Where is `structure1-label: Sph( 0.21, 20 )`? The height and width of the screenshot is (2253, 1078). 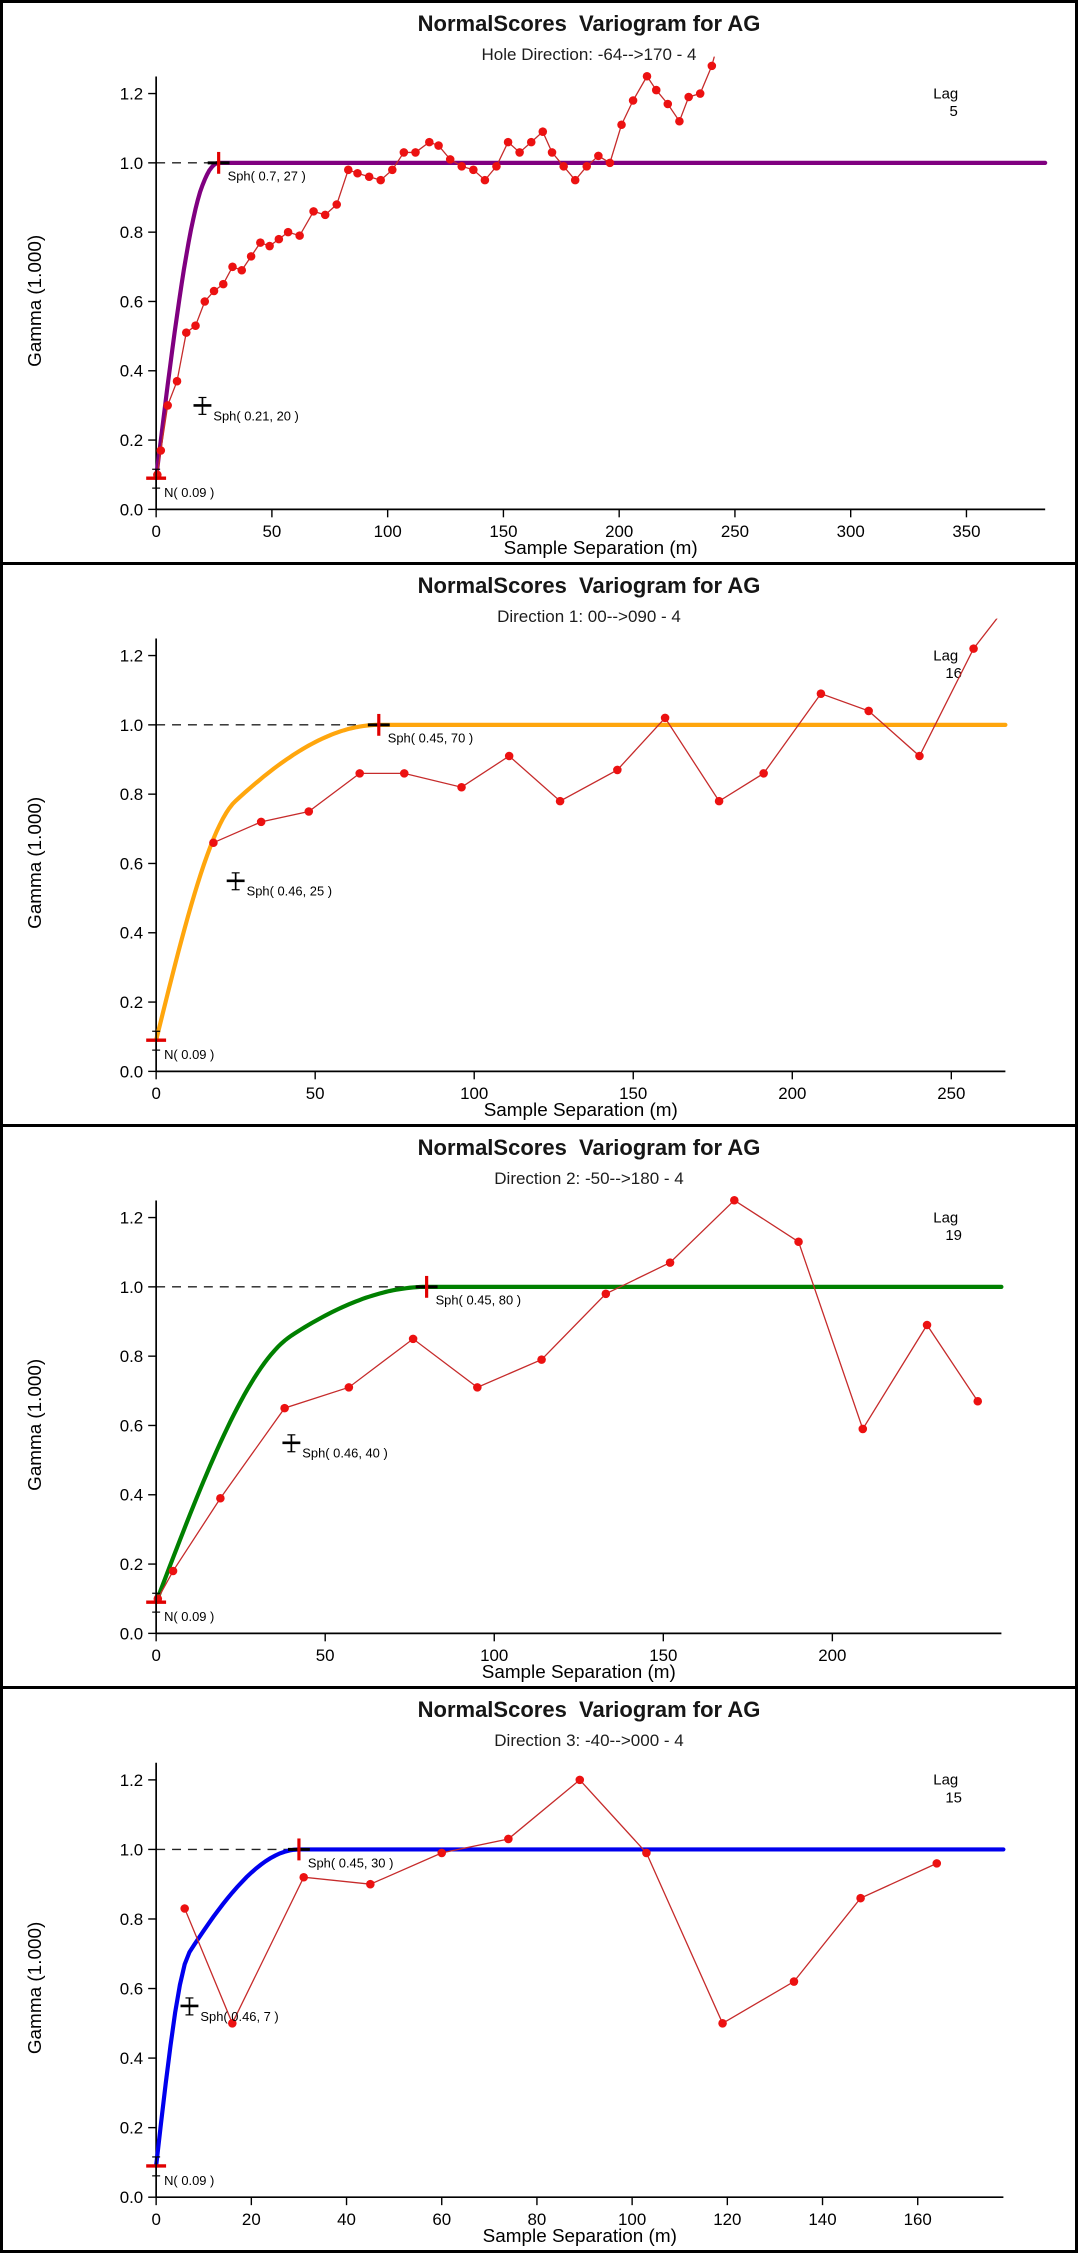
structure1-label: Sph( 0.21, 20 ) is located at coordinates (255, 415).